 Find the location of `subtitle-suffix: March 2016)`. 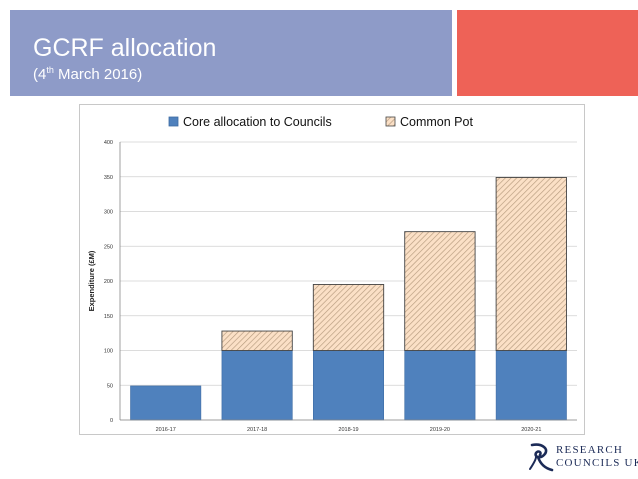

subtitle-suffix: March 2016) is located at coordinates (98, 74).